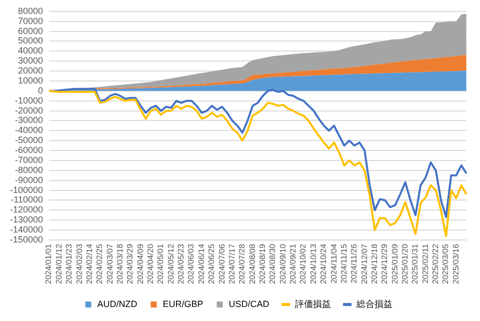 The image size is (480, 321). Describe the element at coordinates (31, 71) in the screenshot. I see `y-tick-label: 20000` at that location.